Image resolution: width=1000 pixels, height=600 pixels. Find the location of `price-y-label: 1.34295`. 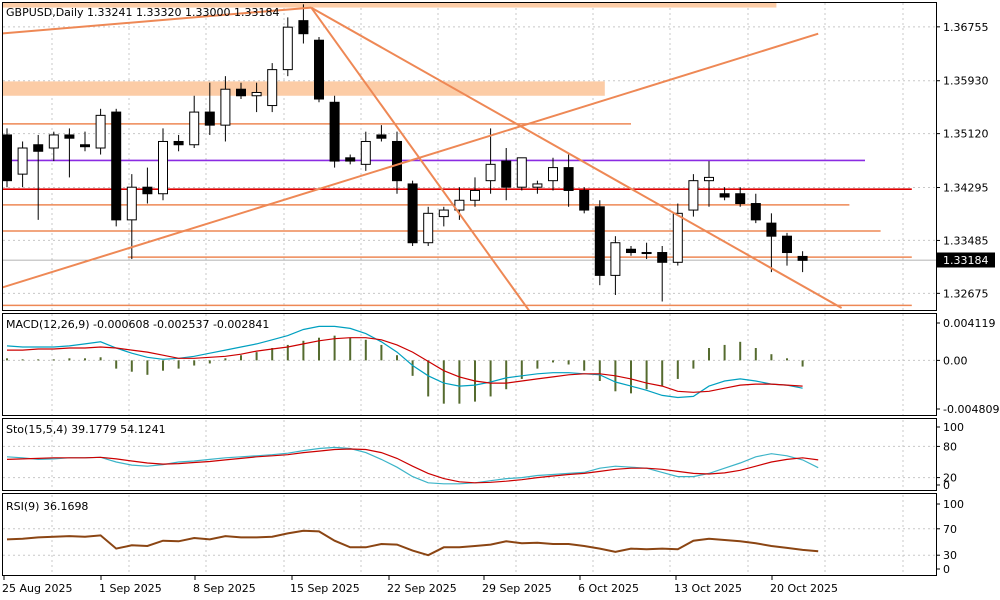

price-y-label: 1.34295 is located at coordinates (966, 188).